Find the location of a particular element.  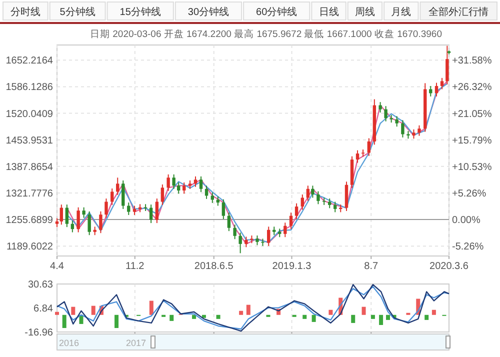

y2-tick-label: -5.26% is located at coordinates (468, 247).